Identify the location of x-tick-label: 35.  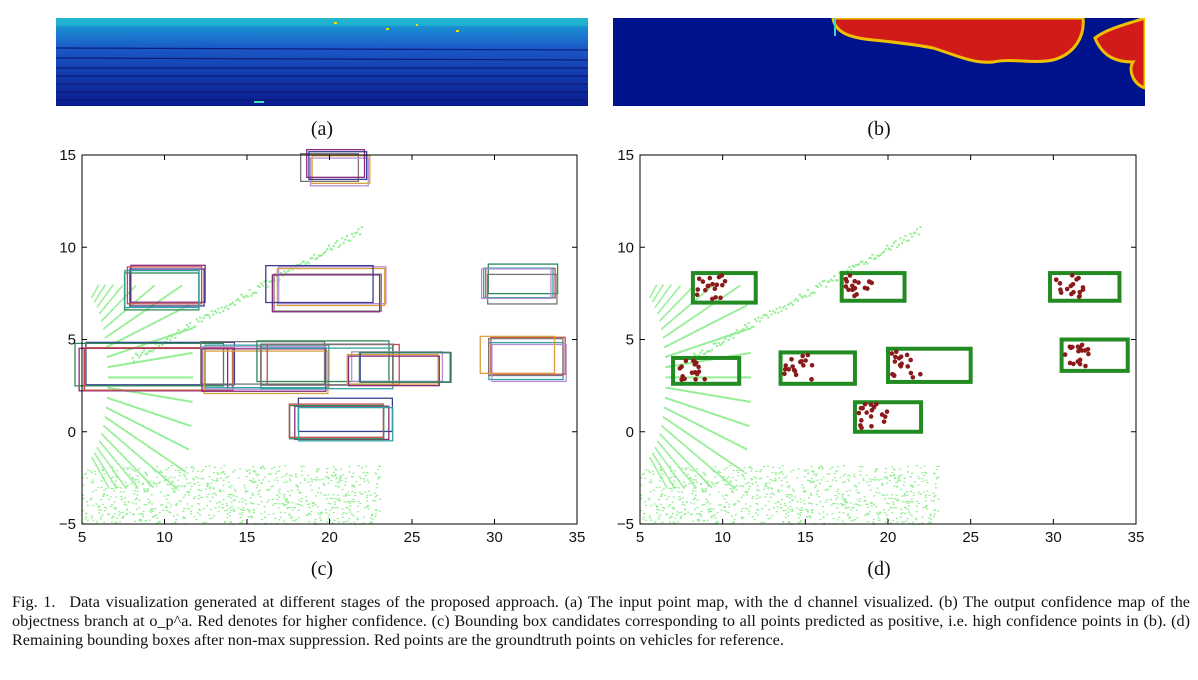
(577, 537).